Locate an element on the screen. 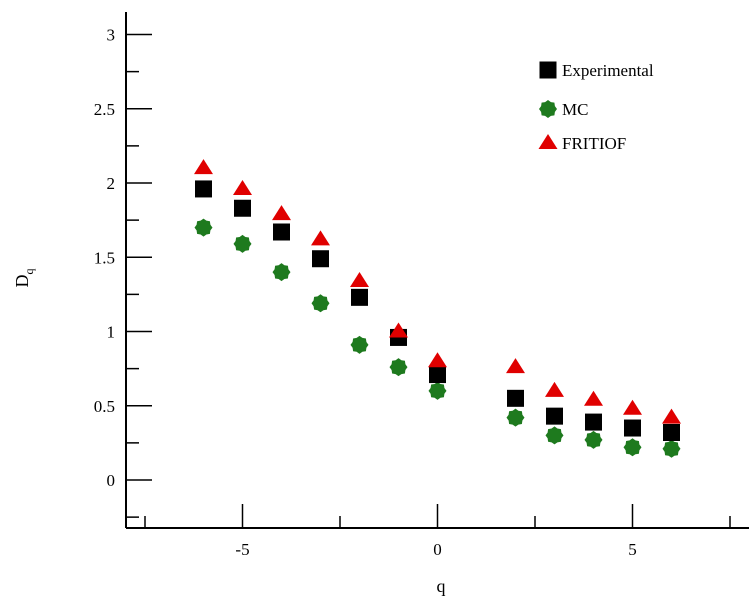 Image resolution: width=749 pixels, height=598 pixels. y-tick-label: 2 is located at coordinates (111, 183).